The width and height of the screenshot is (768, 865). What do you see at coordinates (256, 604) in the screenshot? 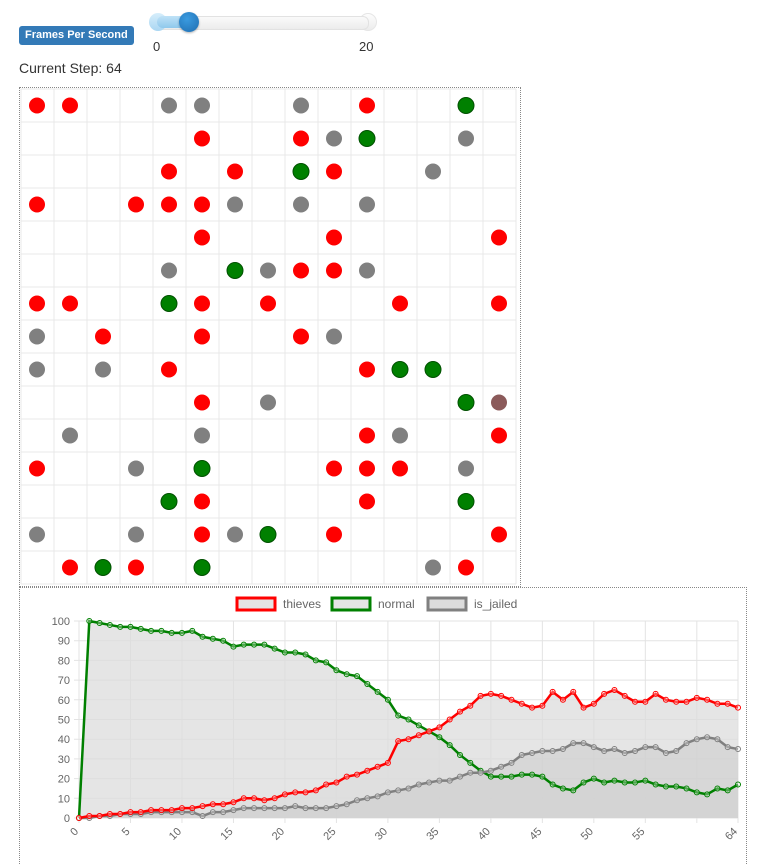
I see `legend-swatch-thieves` at bounding box center [256, 604].